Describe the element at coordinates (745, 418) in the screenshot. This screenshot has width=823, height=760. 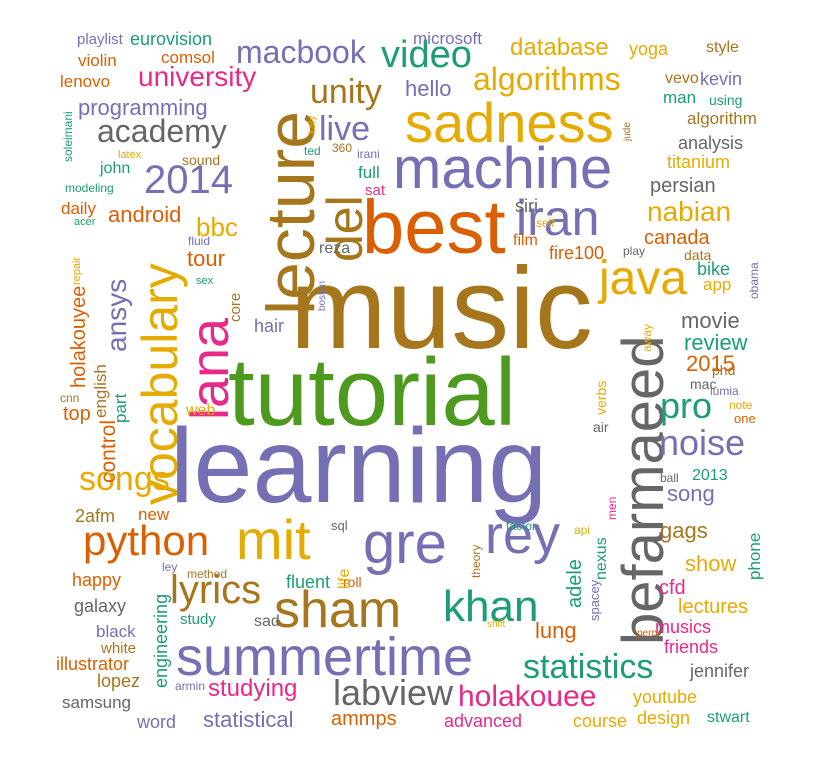
I see `cloud-word: one` at that location.